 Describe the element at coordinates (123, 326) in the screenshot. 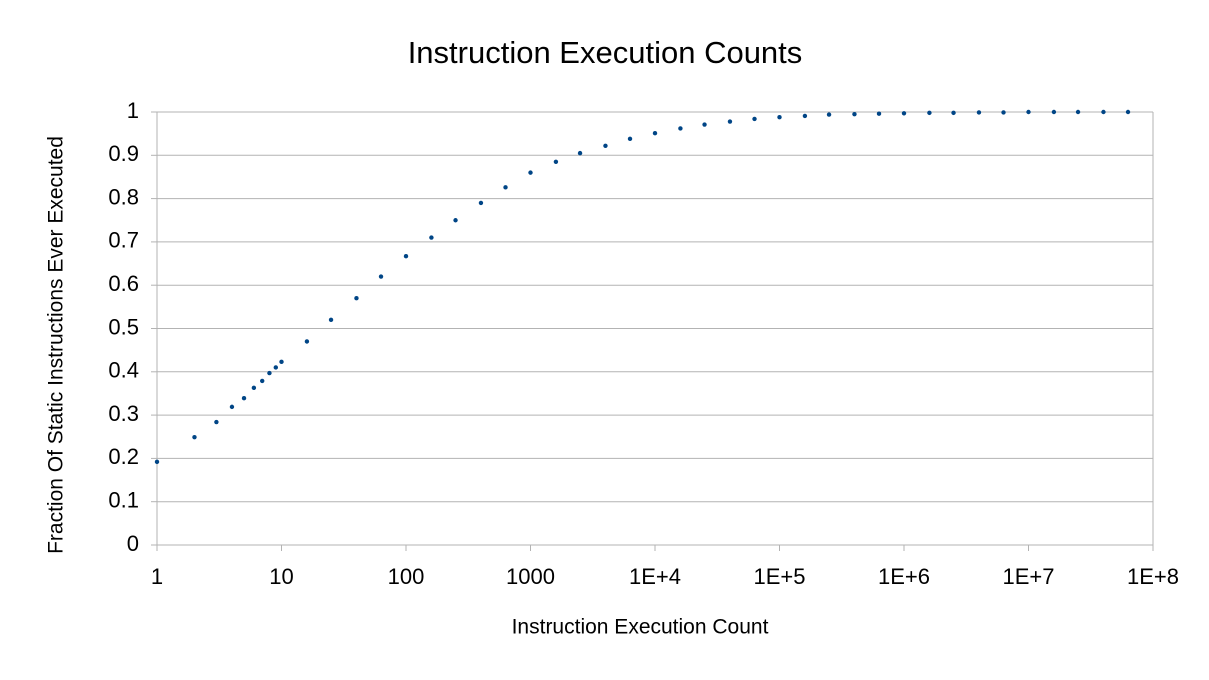

I see `y-tick-label: 0.5` at that location.